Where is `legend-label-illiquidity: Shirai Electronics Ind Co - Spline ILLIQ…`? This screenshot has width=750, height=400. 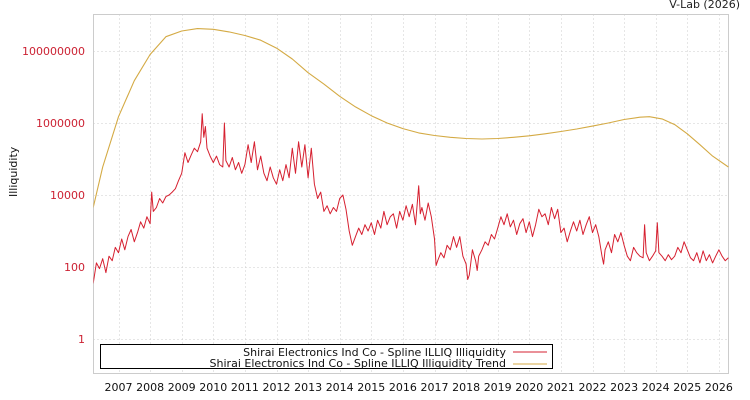 legend-label-illiquidity: Shirai Electronics Ind Co - Spline ILLIQ… is located at coordinates (374, 352).